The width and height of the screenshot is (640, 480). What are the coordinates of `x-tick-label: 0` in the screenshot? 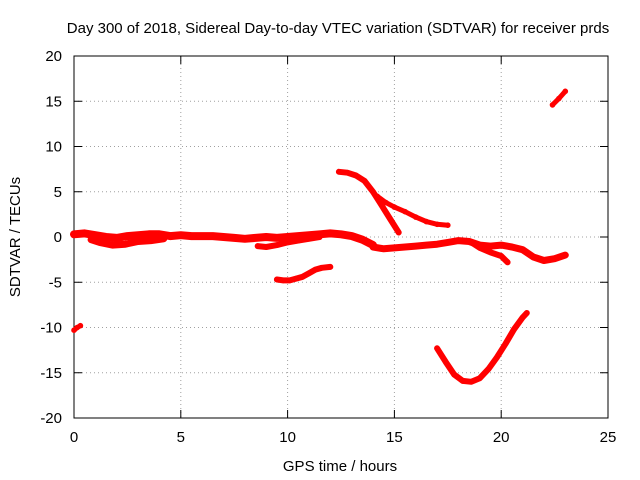 It's located at (74, 437).